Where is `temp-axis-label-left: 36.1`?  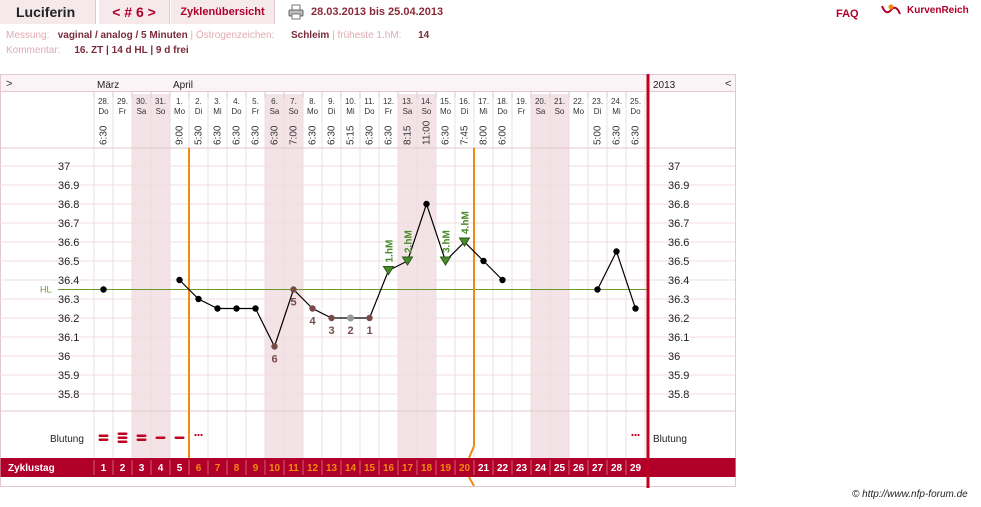
temp-axis-label-left: 36.1 is located at coordinates (68, 338).